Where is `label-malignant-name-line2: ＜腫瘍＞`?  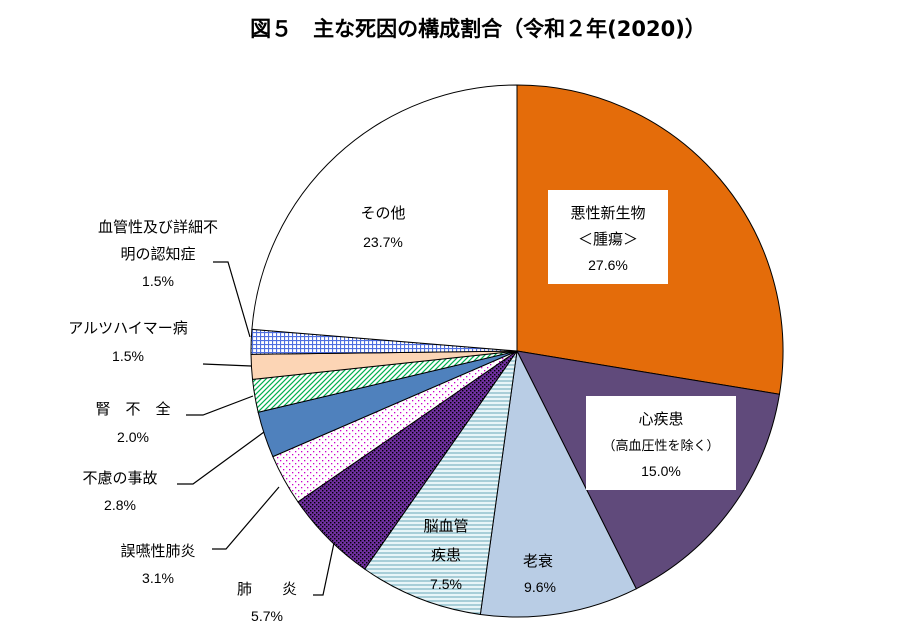 label-malignant-name-line2: ＜腫瘍＞ is located at coordinates (608, 239).